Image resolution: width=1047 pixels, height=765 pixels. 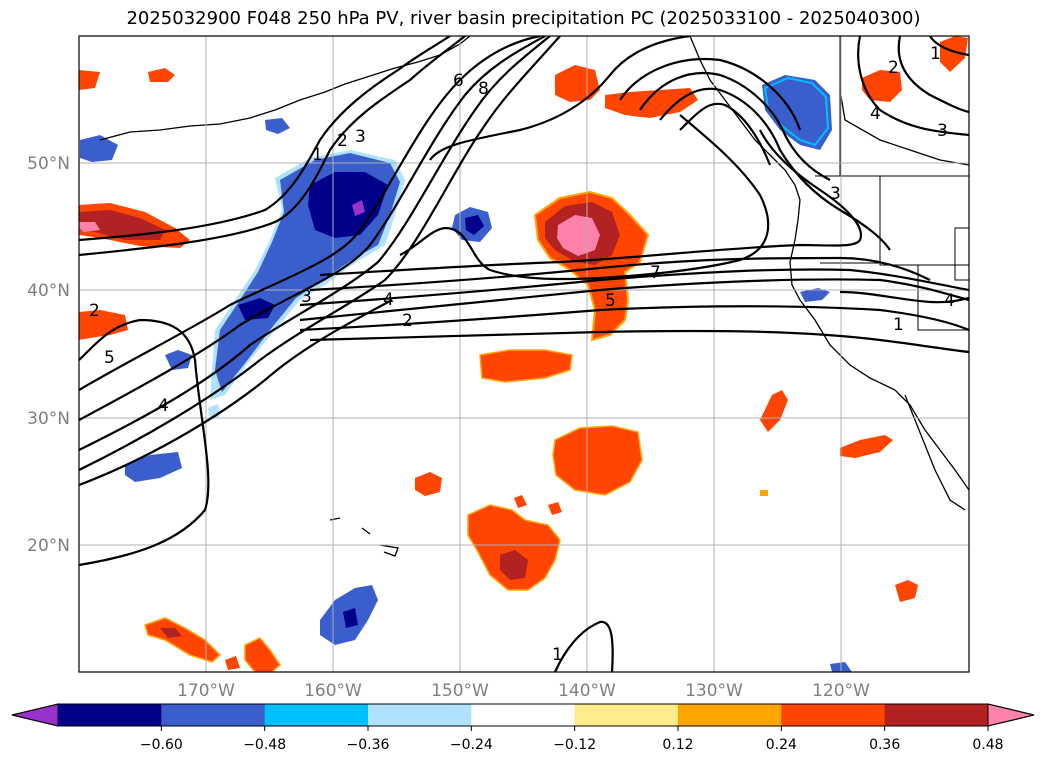 I want to click on colorbar-tick-label: −0.48, so click(x=264, y=745).